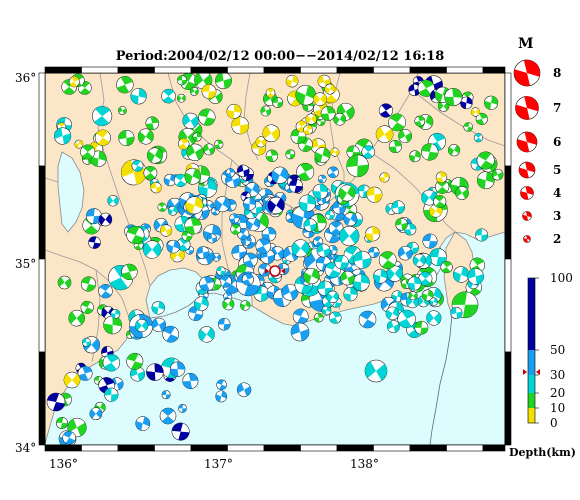 This screenshot has height=500, width=580. Describe the element at coordinates (542, 452) in the screenshot. I see `depth-legend-title: Depth(km)` at that location.